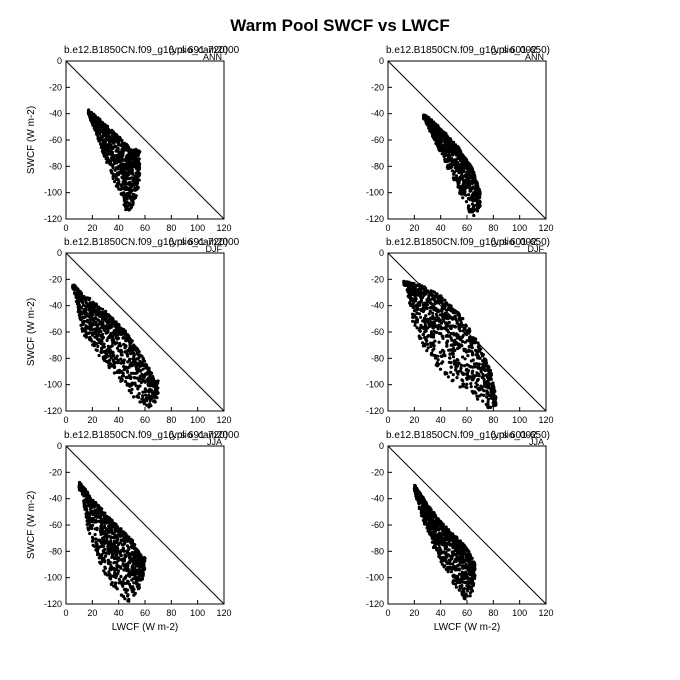 This screenshot has height=680, width=680. I want to click on panel-season: DJF, so click(536, 249).